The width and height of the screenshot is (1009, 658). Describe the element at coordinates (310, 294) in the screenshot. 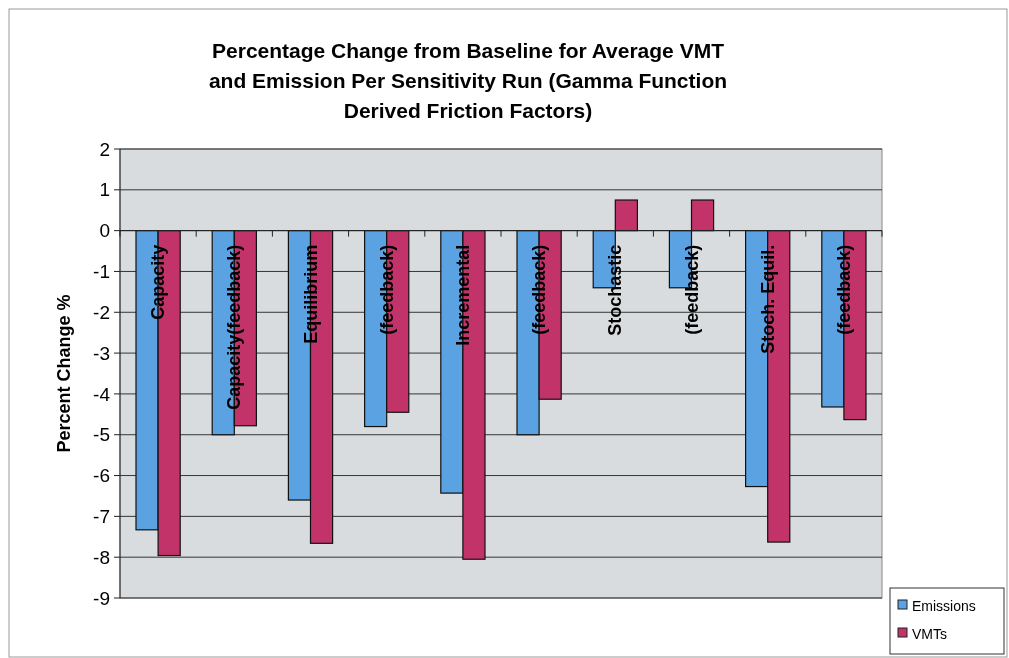

I see `x-tick-label: Equilibrium` at that location.